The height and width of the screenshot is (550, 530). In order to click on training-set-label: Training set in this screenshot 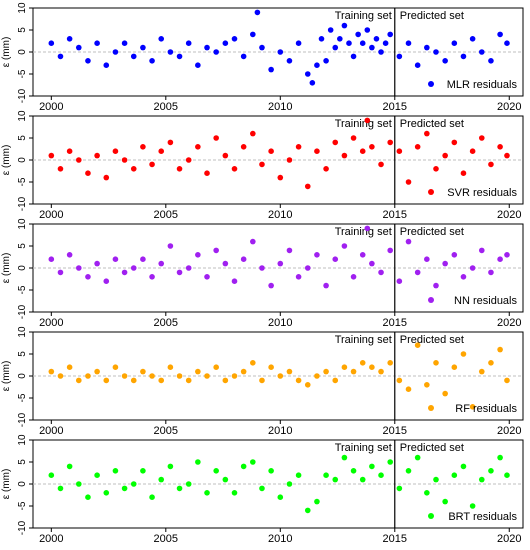, I will do `click(363, 340)`.